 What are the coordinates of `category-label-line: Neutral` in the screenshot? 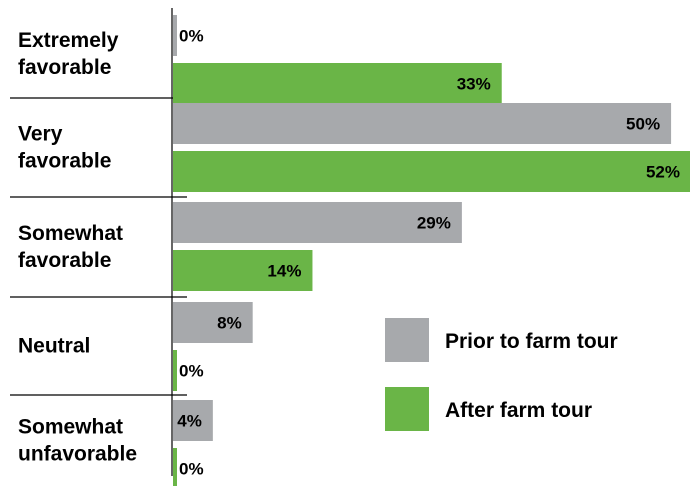 It's located at (54, 346).